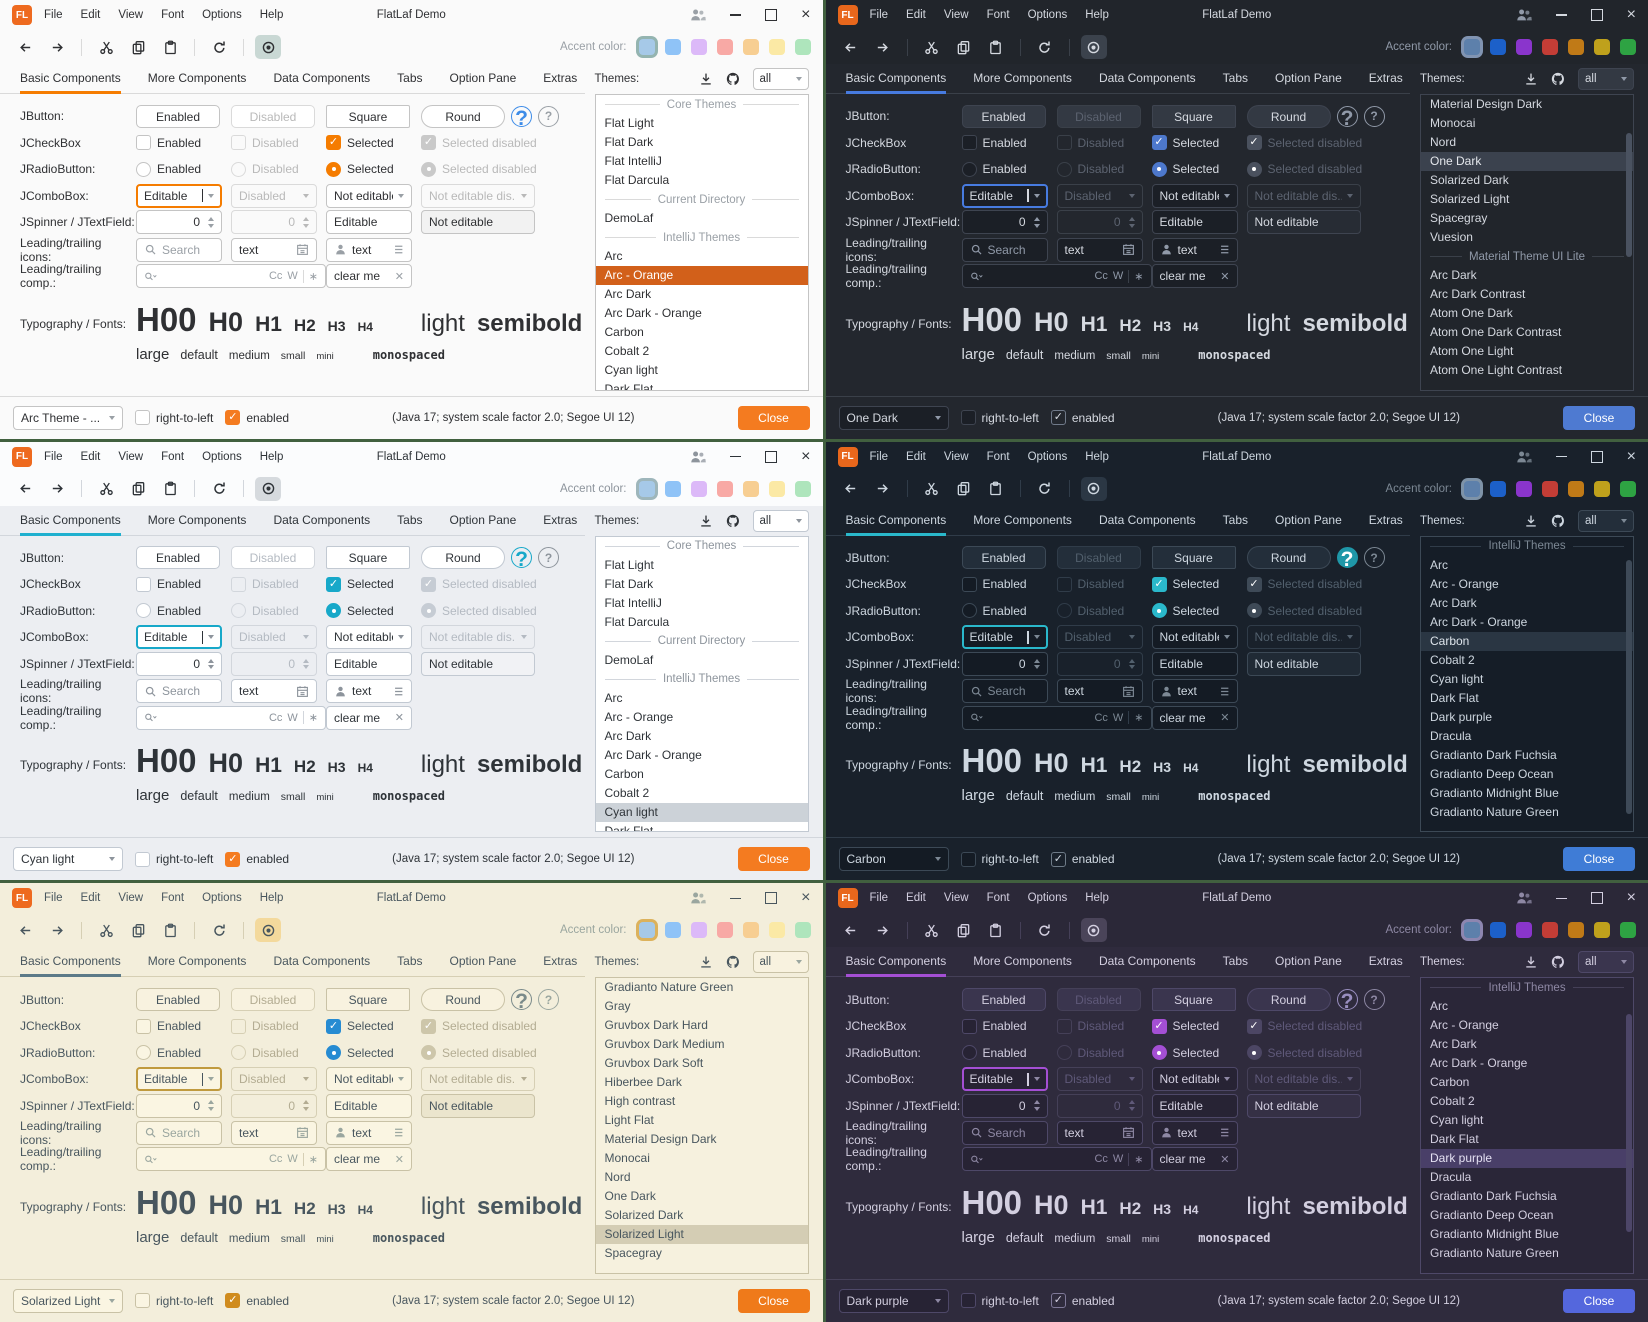 The height and width of the screenshot is (1322, 1648). Describe the element at coordinates (1561, 456) in the screenshot. I see `minimize-button` at that location.